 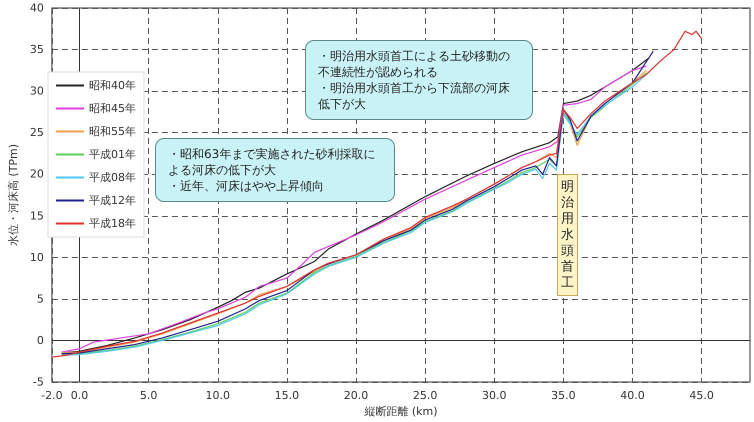 What do you see at coordinates (37, 215) in the screenshot?
I see `y-tick-label: 15` at bounding box center [37, 215].